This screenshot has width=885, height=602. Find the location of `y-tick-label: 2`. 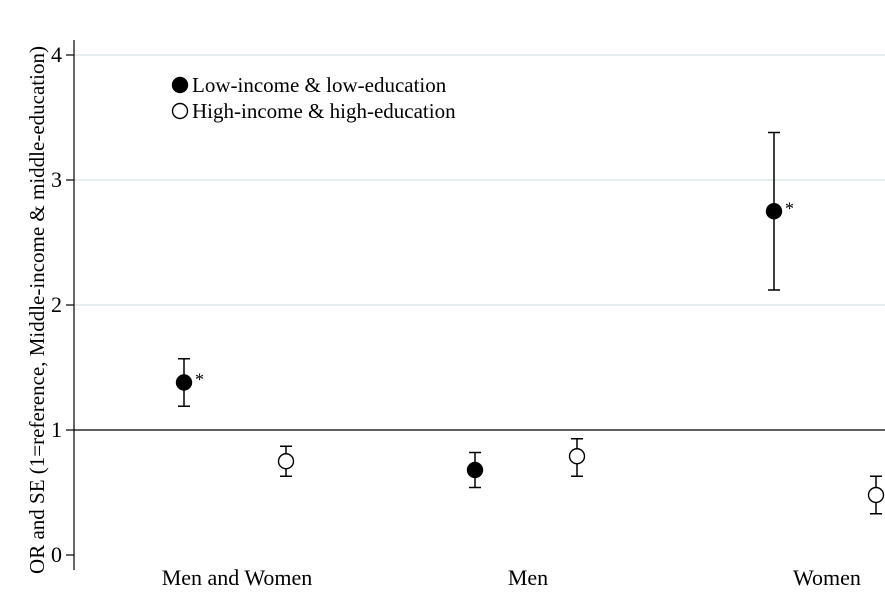

y-tick-label: 2 is located at coordinates (56, 304).